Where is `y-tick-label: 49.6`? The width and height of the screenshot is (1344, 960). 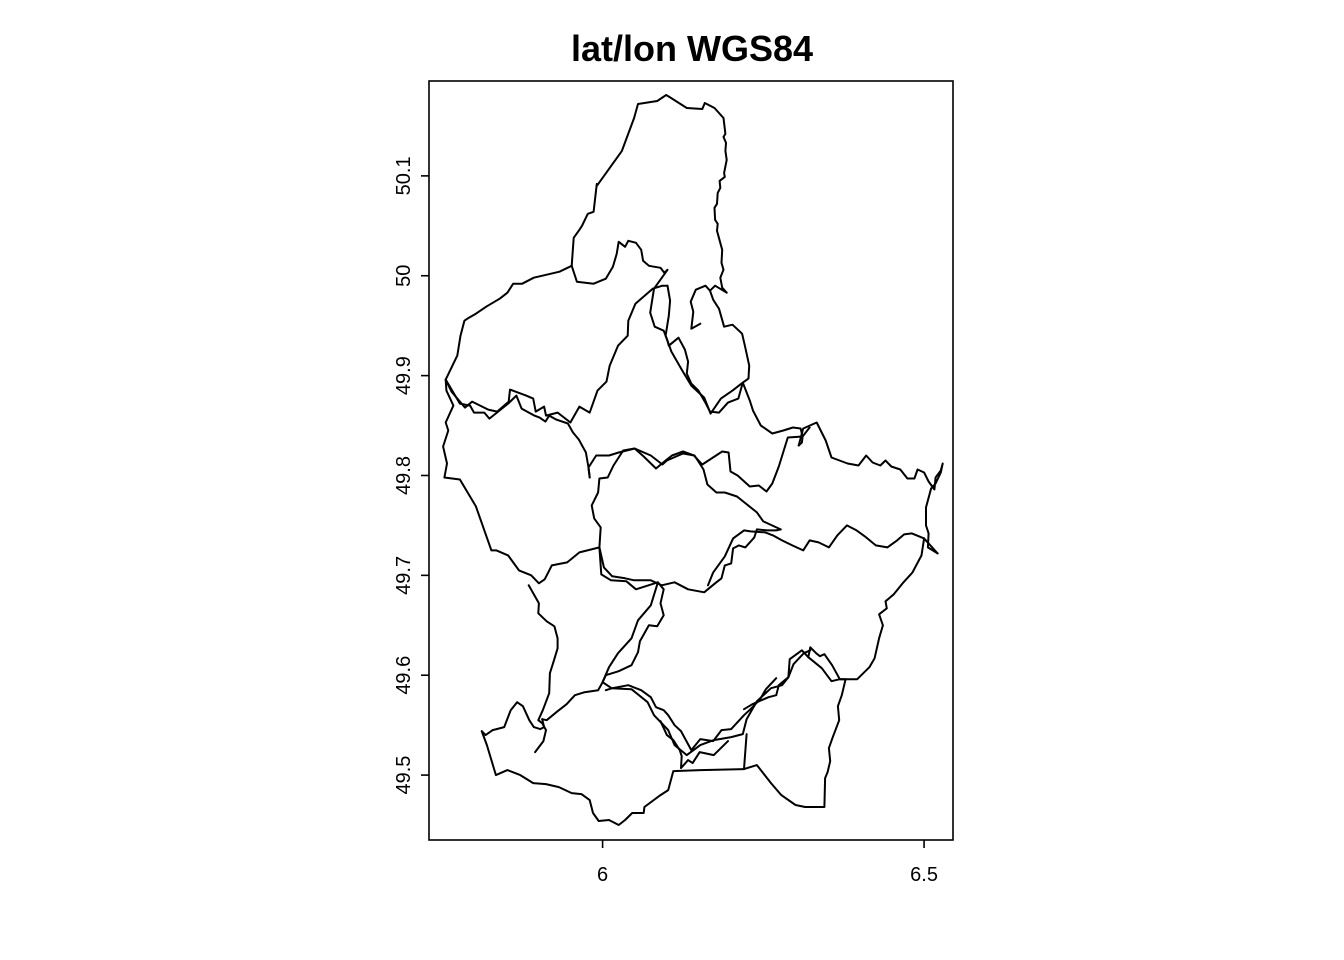
y-tick-label: 49.6 is located at coordinates (404, 675).